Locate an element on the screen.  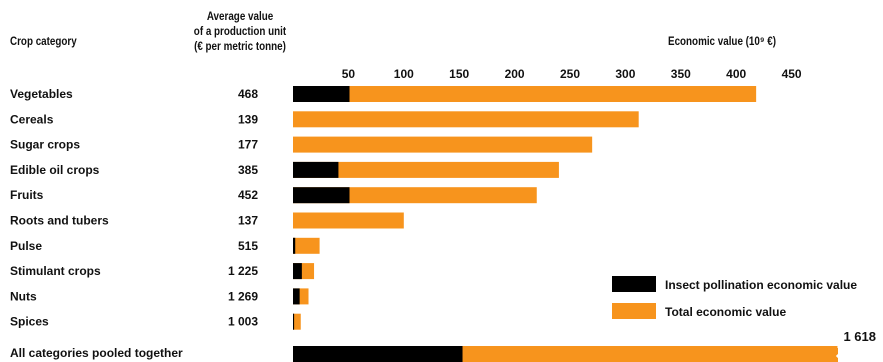
legend-label-pollination: Insect pollination economic value is located at coordinates (761, 285).